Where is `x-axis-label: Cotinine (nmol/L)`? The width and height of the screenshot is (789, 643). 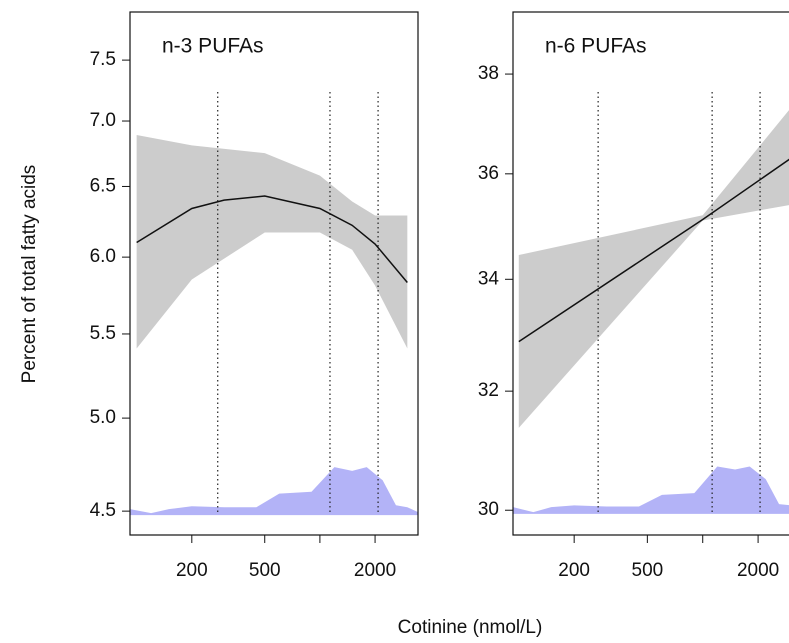
x-axis-label: Cotinine (nmol/L) is located at coordinates (470, 627).